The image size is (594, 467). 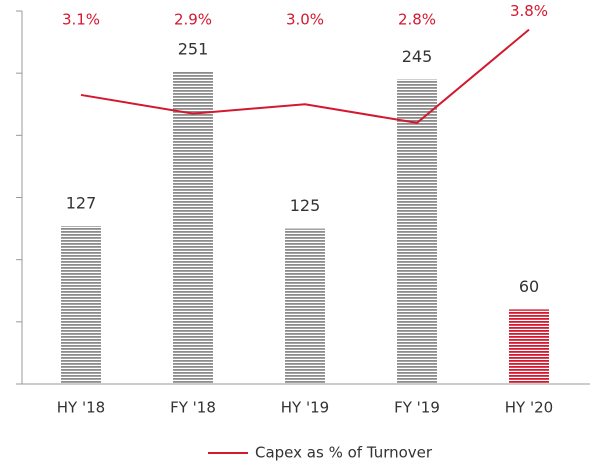 I want to click on bar-value-label: 251, so click(x=193, y=48).